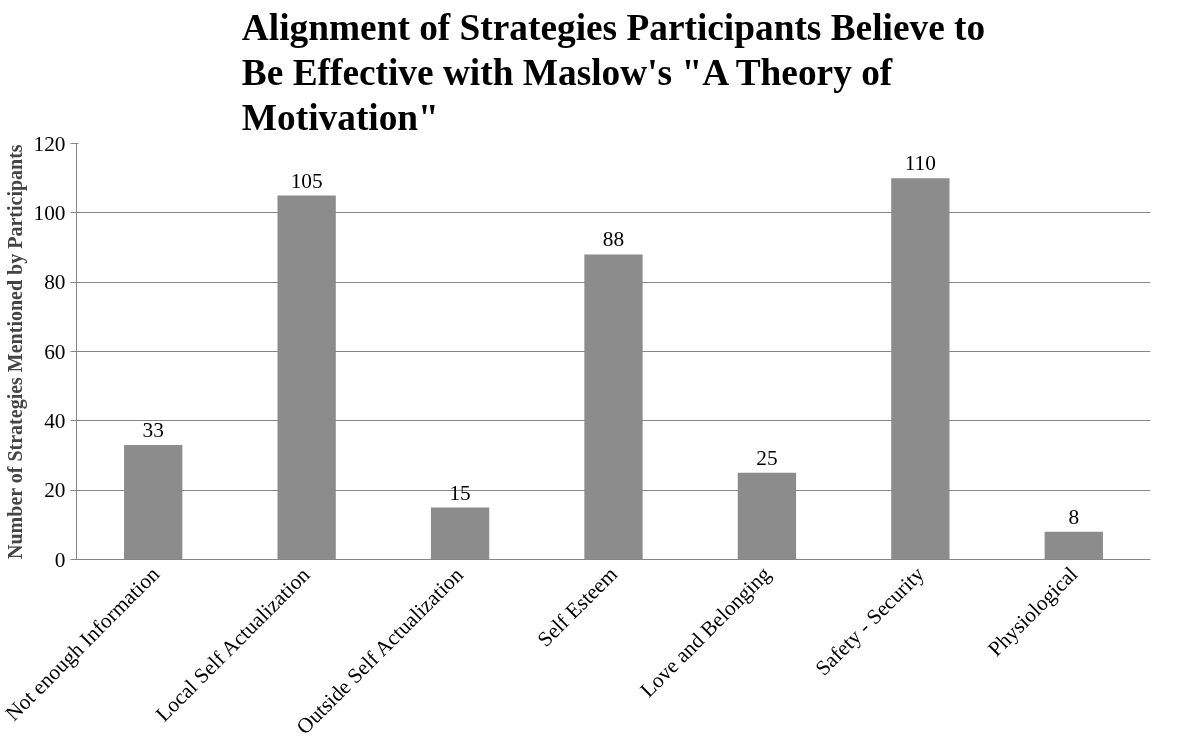 The image size is (1199, 756). What do you see at coordinates (55, 351) in the screenshot?
I see `y-tick-label: 60` at bounding box center [55, 351].